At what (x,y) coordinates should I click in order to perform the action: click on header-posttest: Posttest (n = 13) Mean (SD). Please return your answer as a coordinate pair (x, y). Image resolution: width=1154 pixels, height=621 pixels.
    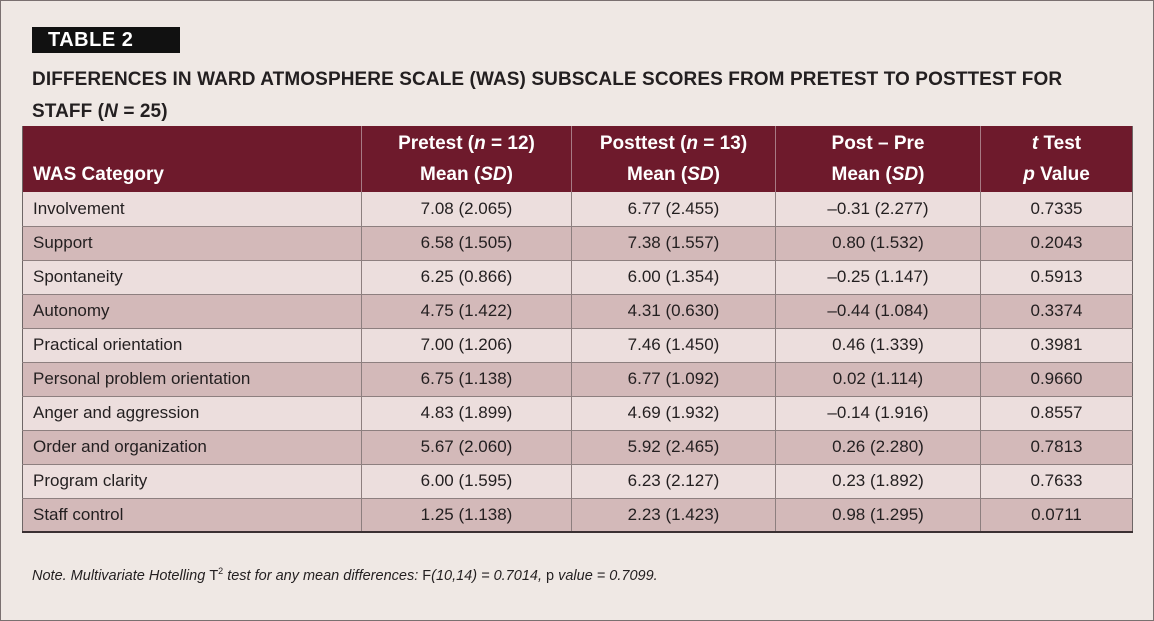
    Looking at the image, I should click on (673, 159).